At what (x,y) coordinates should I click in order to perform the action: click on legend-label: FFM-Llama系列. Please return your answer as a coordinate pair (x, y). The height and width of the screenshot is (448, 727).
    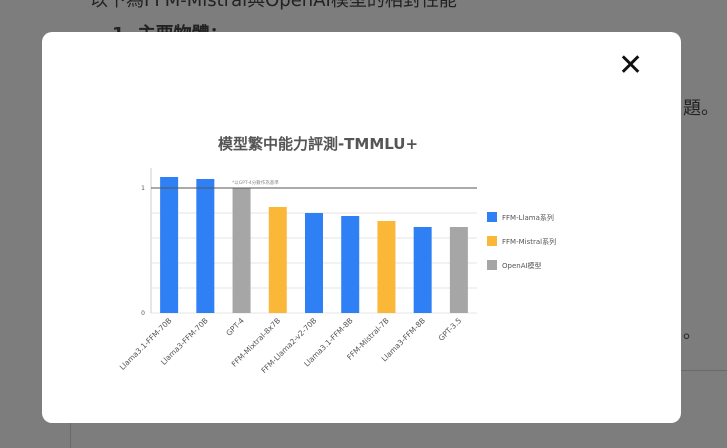
    Looking at the image, I should click on (528, 217).